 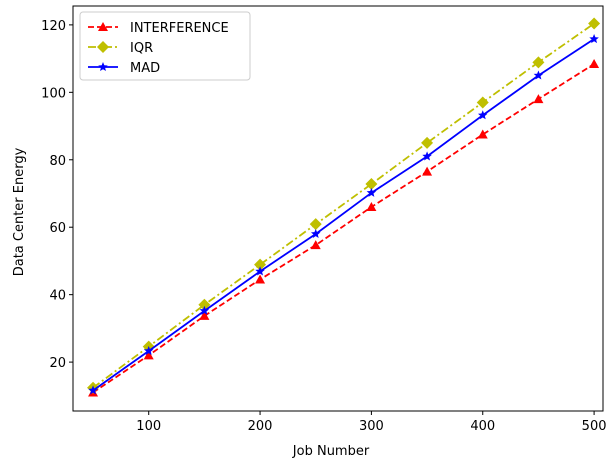 What do you see at coordinates (57, 363) in the screenshot?
I see `y-tick-label: 20` at bounding box center [57, 363].